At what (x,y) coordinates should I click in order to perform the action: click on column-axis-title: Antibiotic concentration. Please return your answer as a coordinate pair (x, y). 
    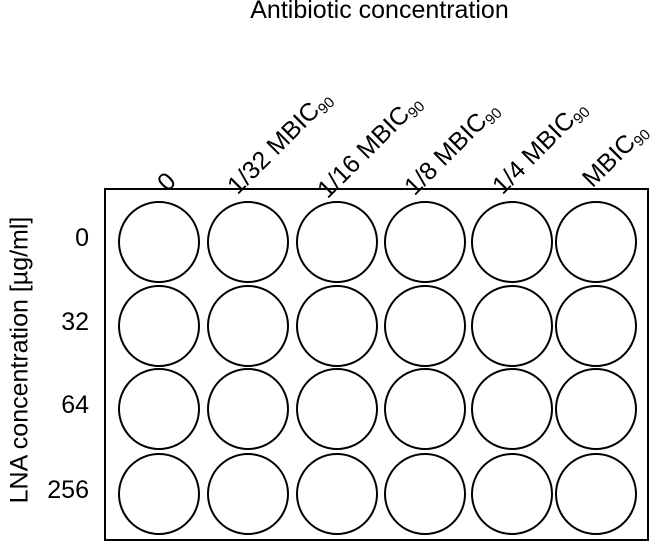
    Looking at the image, I should click on (379, 12).